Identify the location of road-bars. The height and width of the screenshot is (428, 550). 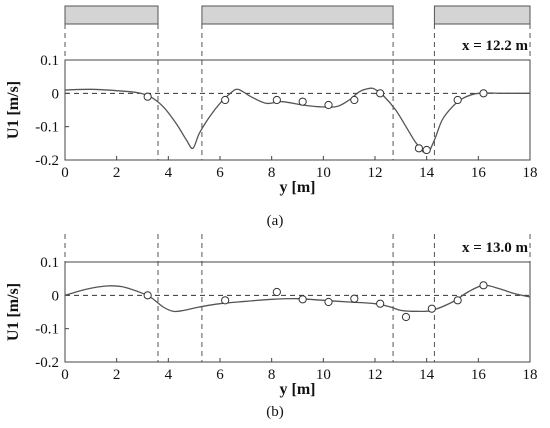
(297, 15).